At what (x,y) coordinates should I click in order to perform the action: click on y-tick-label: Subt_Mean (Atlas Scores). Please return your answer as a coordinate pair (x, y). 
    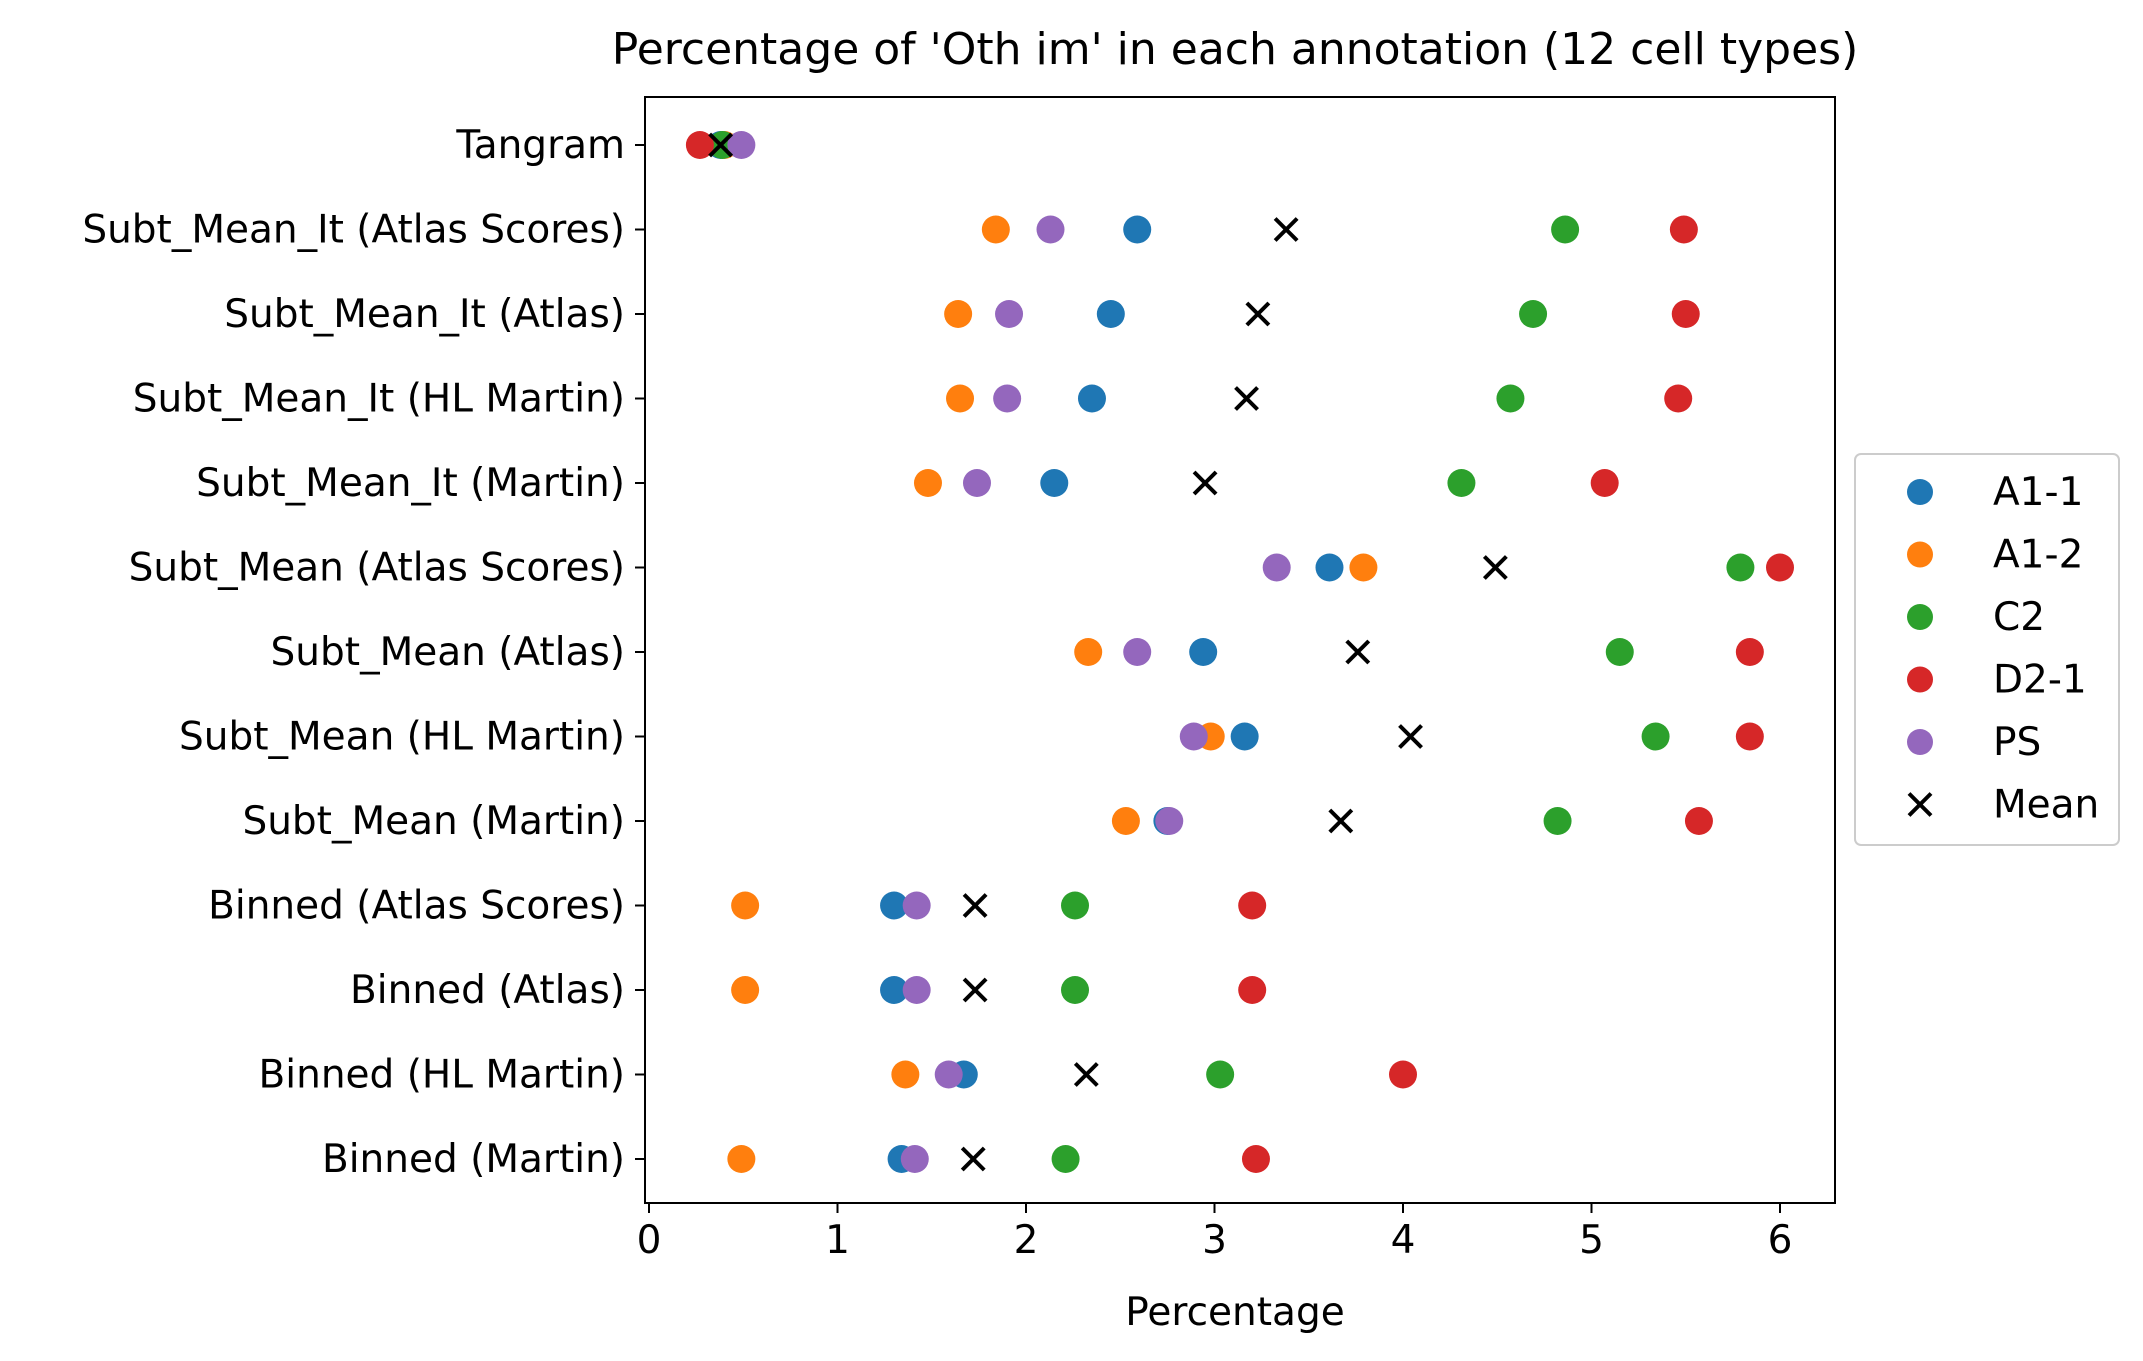
    Looking at the image, I should click on (377, 568).